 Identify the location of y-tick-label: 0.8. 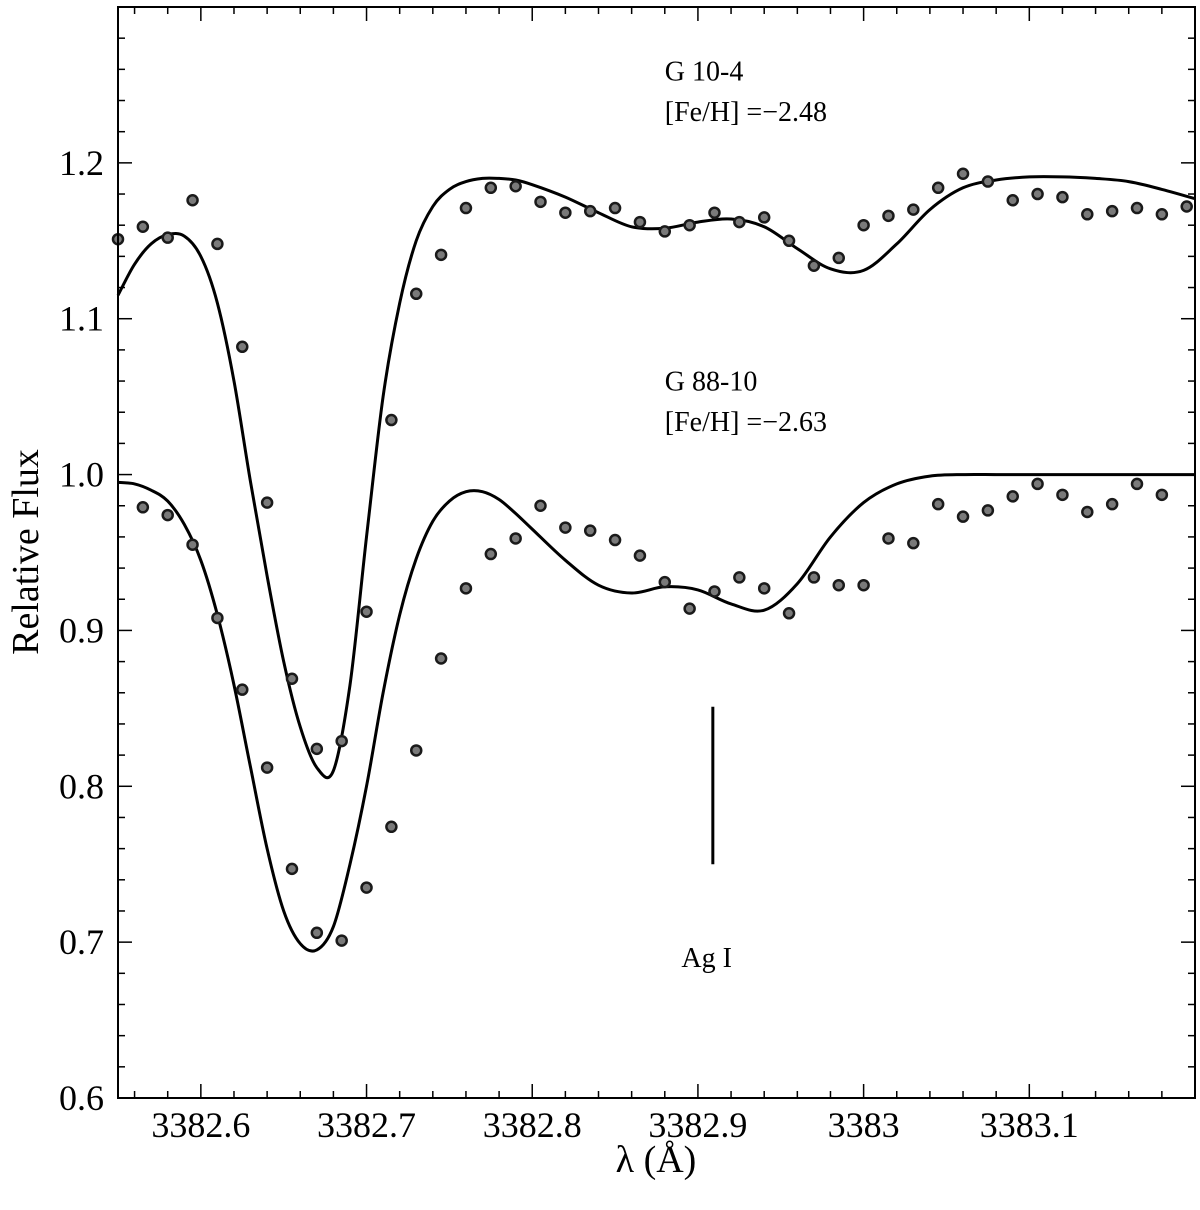
(81, 786).